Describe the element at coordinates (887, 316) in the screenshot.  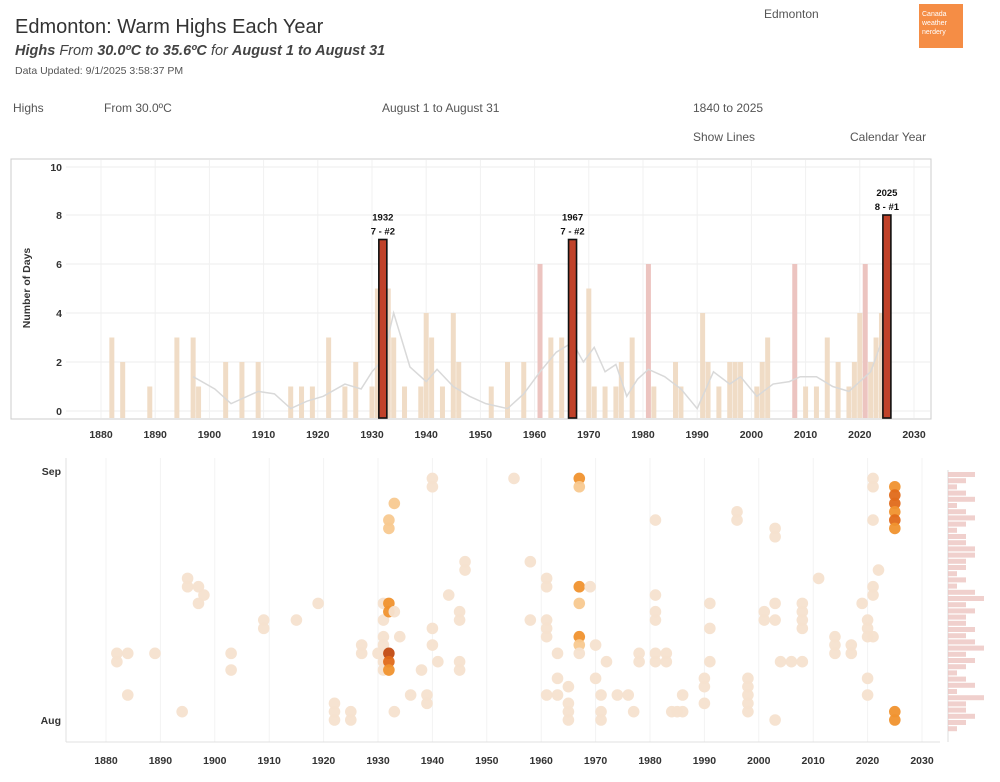
I see `bar-highlight-2025` at that location.